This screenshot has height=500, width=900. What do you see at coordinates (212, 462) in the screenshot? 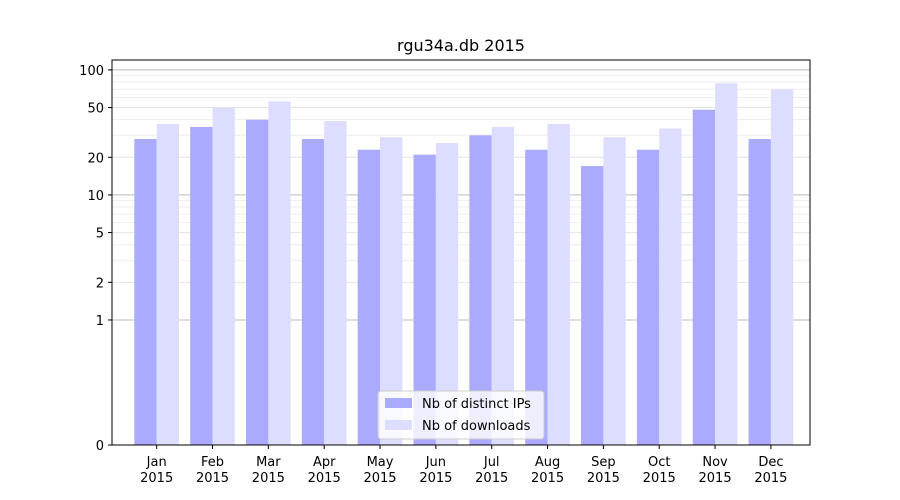
I see `x-tick-label-month: Feb` at bounding box center [212, 462].